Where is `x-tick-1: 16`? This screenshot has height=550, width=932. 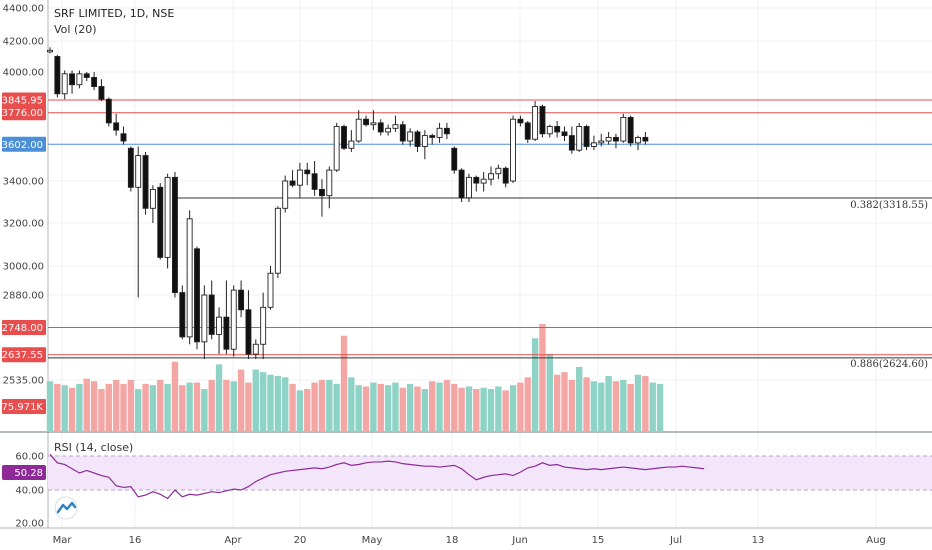
x-tick-1: 16 is located at coordinates (135, 540).